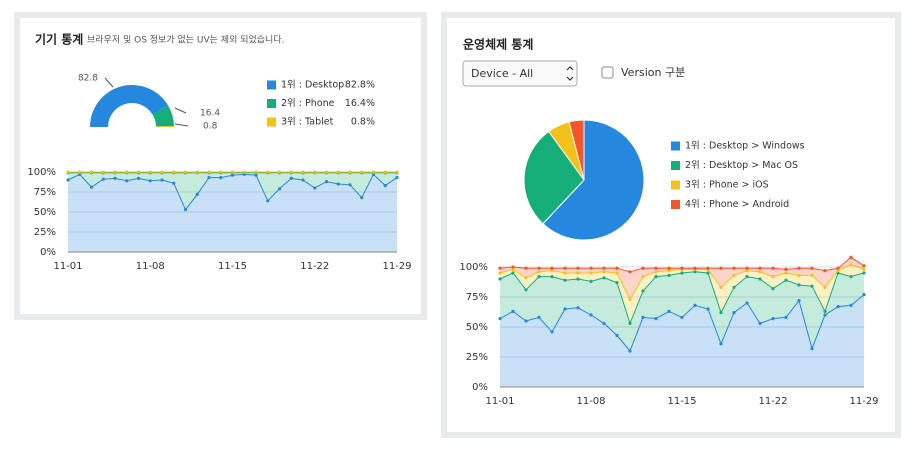  Describe the element at coordinates (498, 44) in the screenshot. I see `right-title: 운영체제 통계` at that location.